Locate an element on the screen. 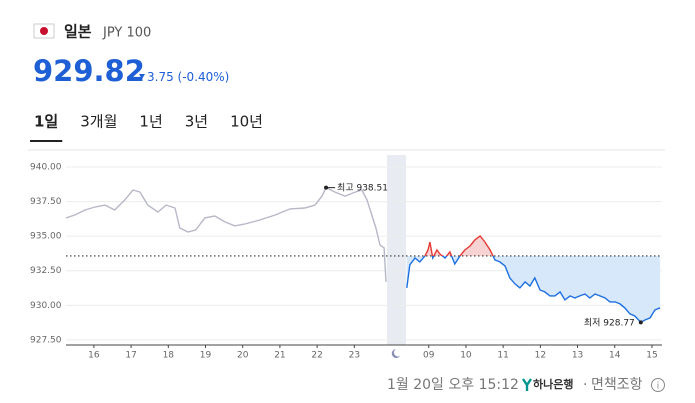  change: 3.75 (-0.40%) is located at coordinates (188, 77).